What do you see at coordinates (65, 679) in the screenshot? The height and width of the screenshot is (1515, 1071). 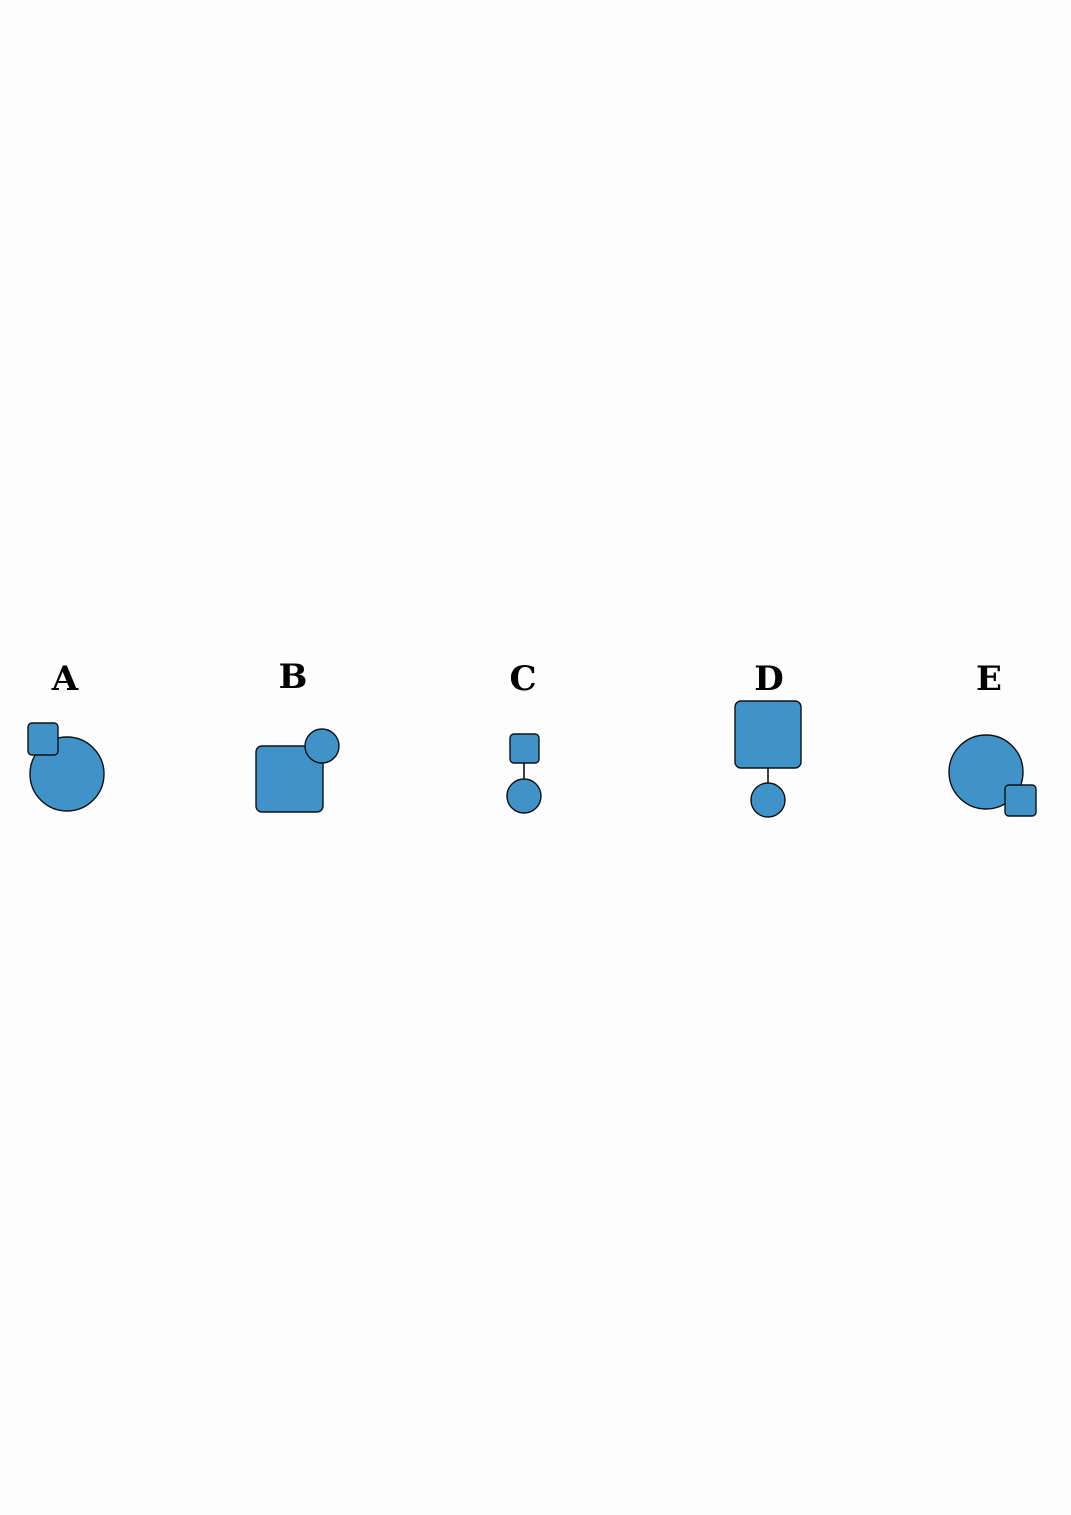 I see `option-a-label: A` at bounding box center [65, 679].